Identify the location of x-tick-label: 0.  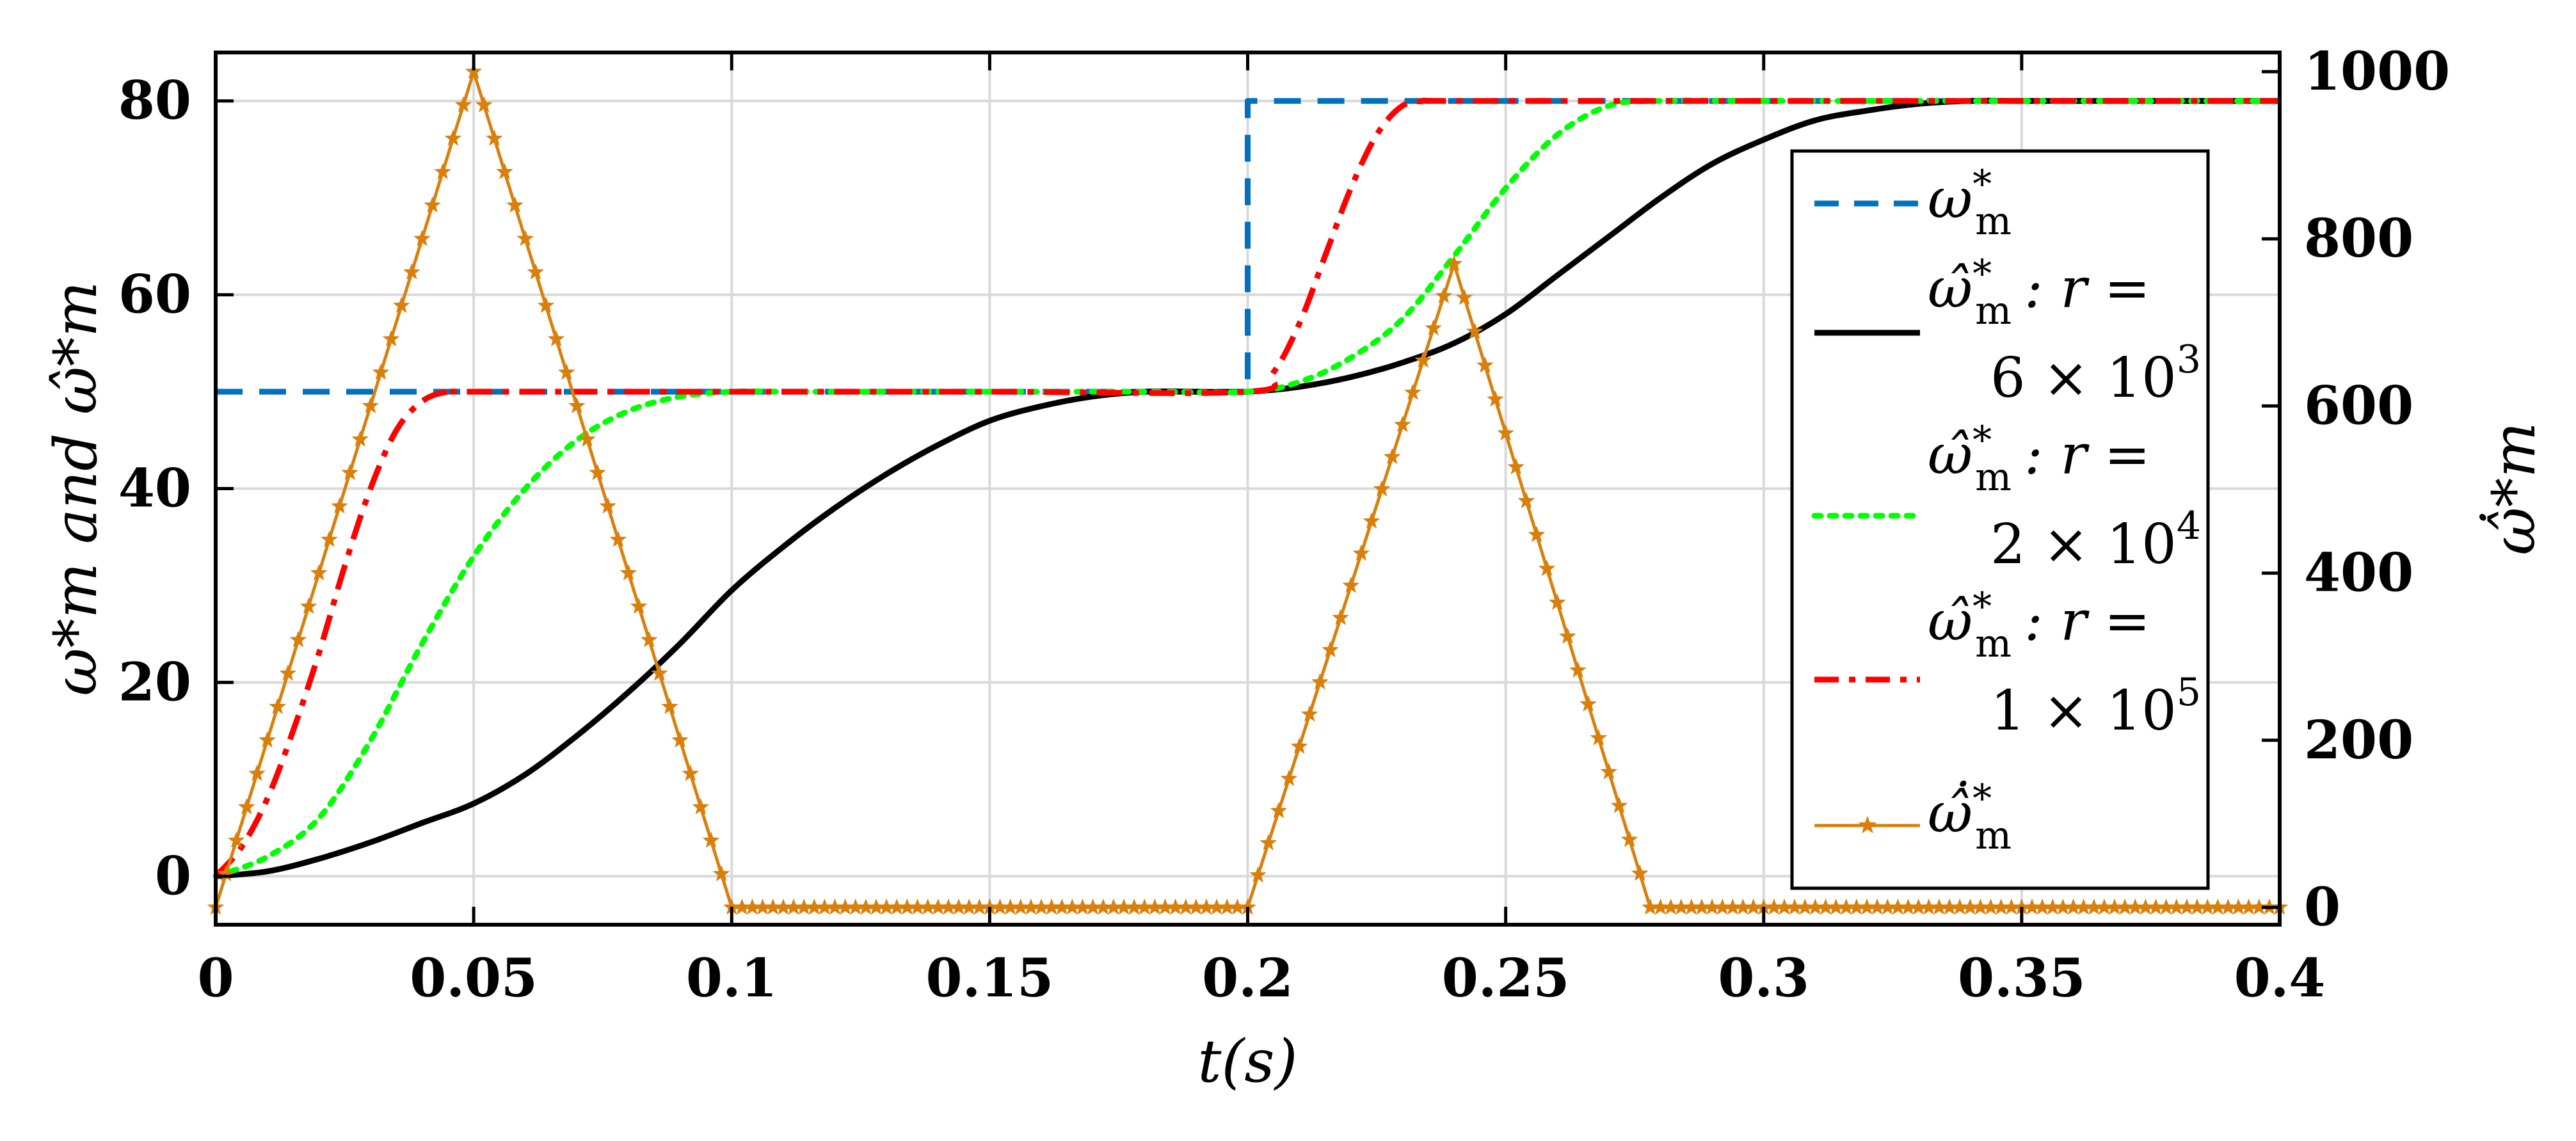
(215, 978).